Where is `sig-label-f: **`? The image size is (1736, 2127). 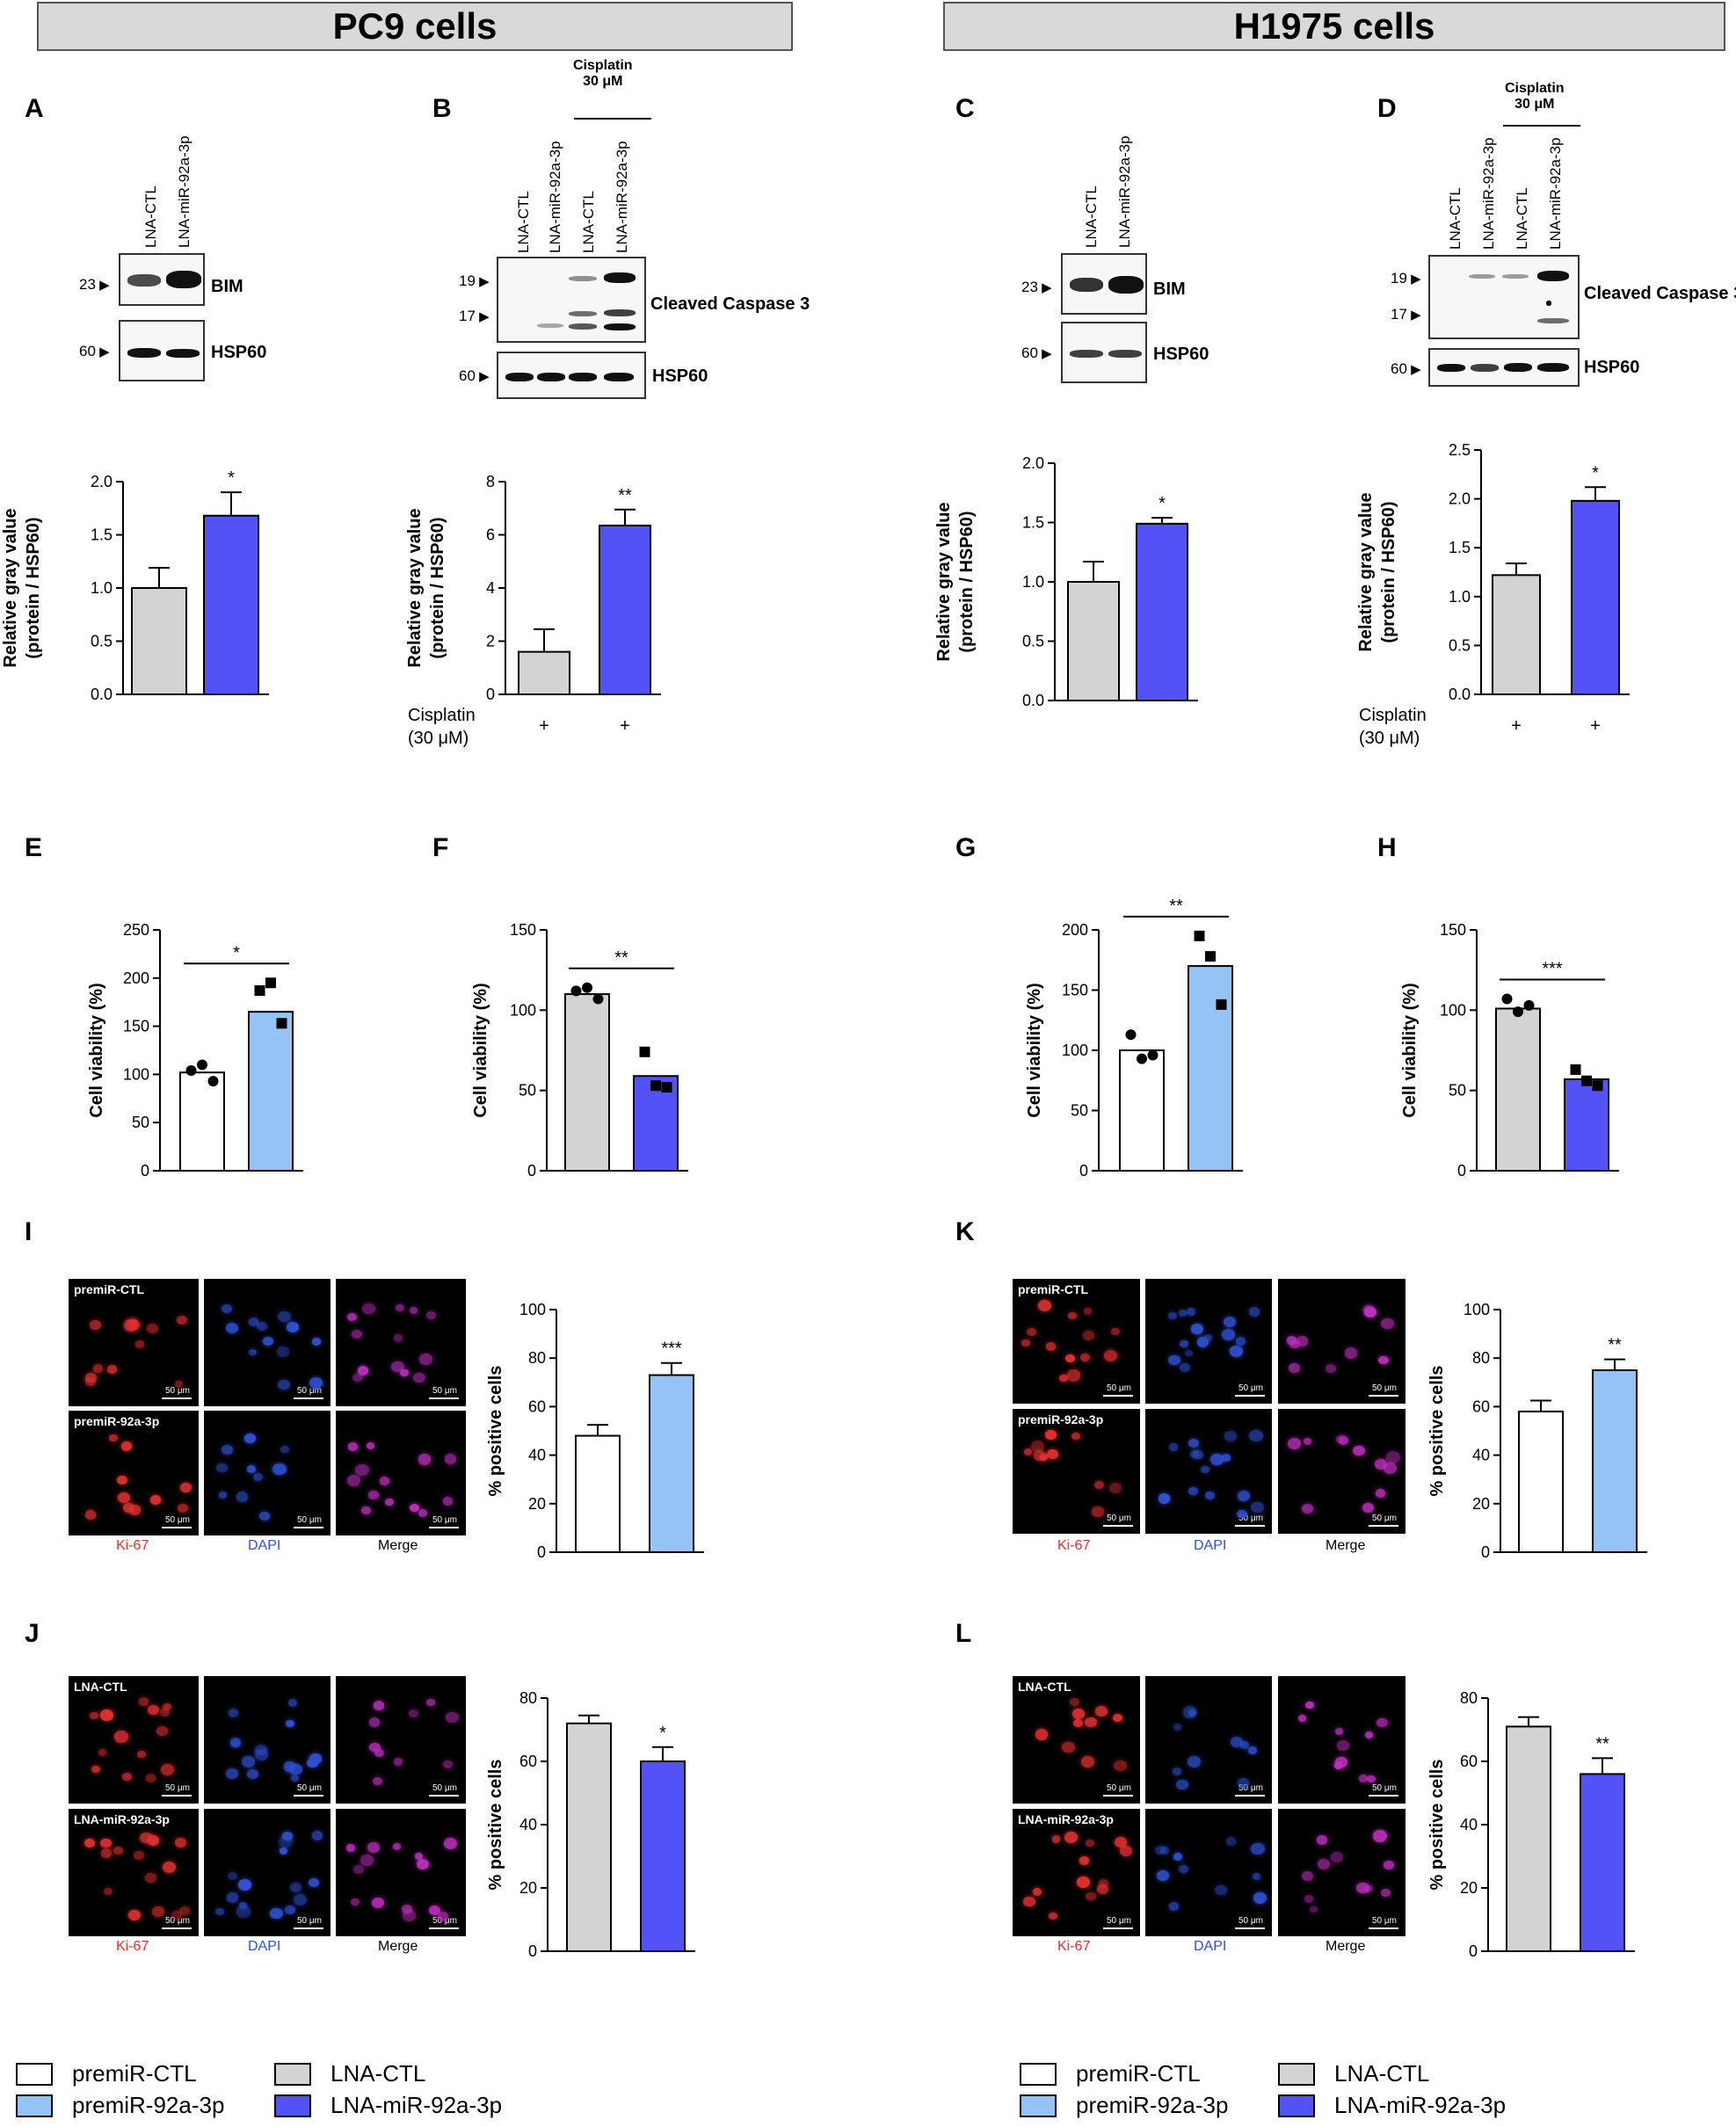 sig-label-f: ** is located at coordinates (621, 958).